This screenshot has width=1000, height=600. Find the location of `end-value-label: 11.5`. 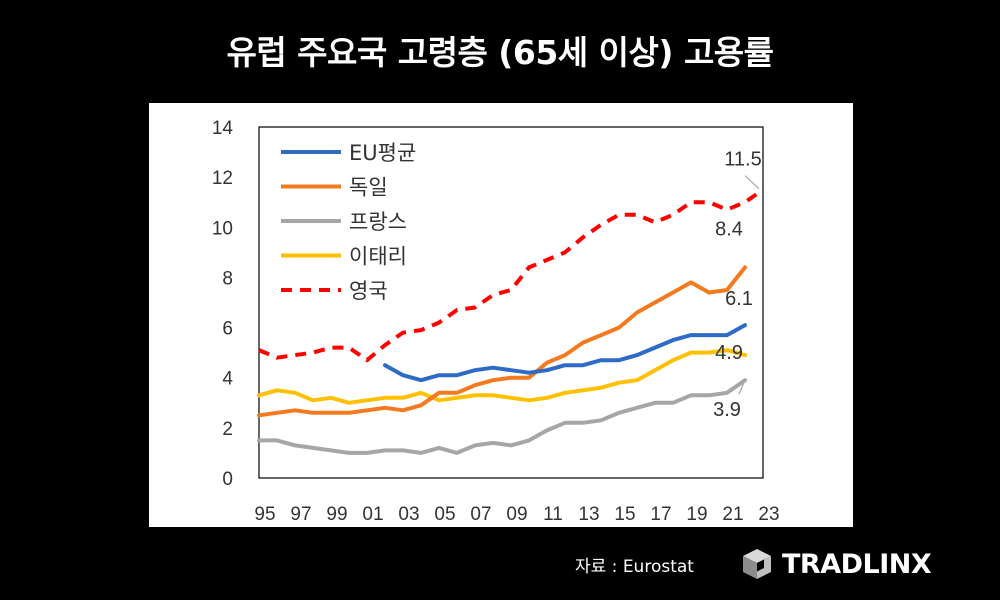

end-value-label: 11.5 is located at coordinates (742, 160).